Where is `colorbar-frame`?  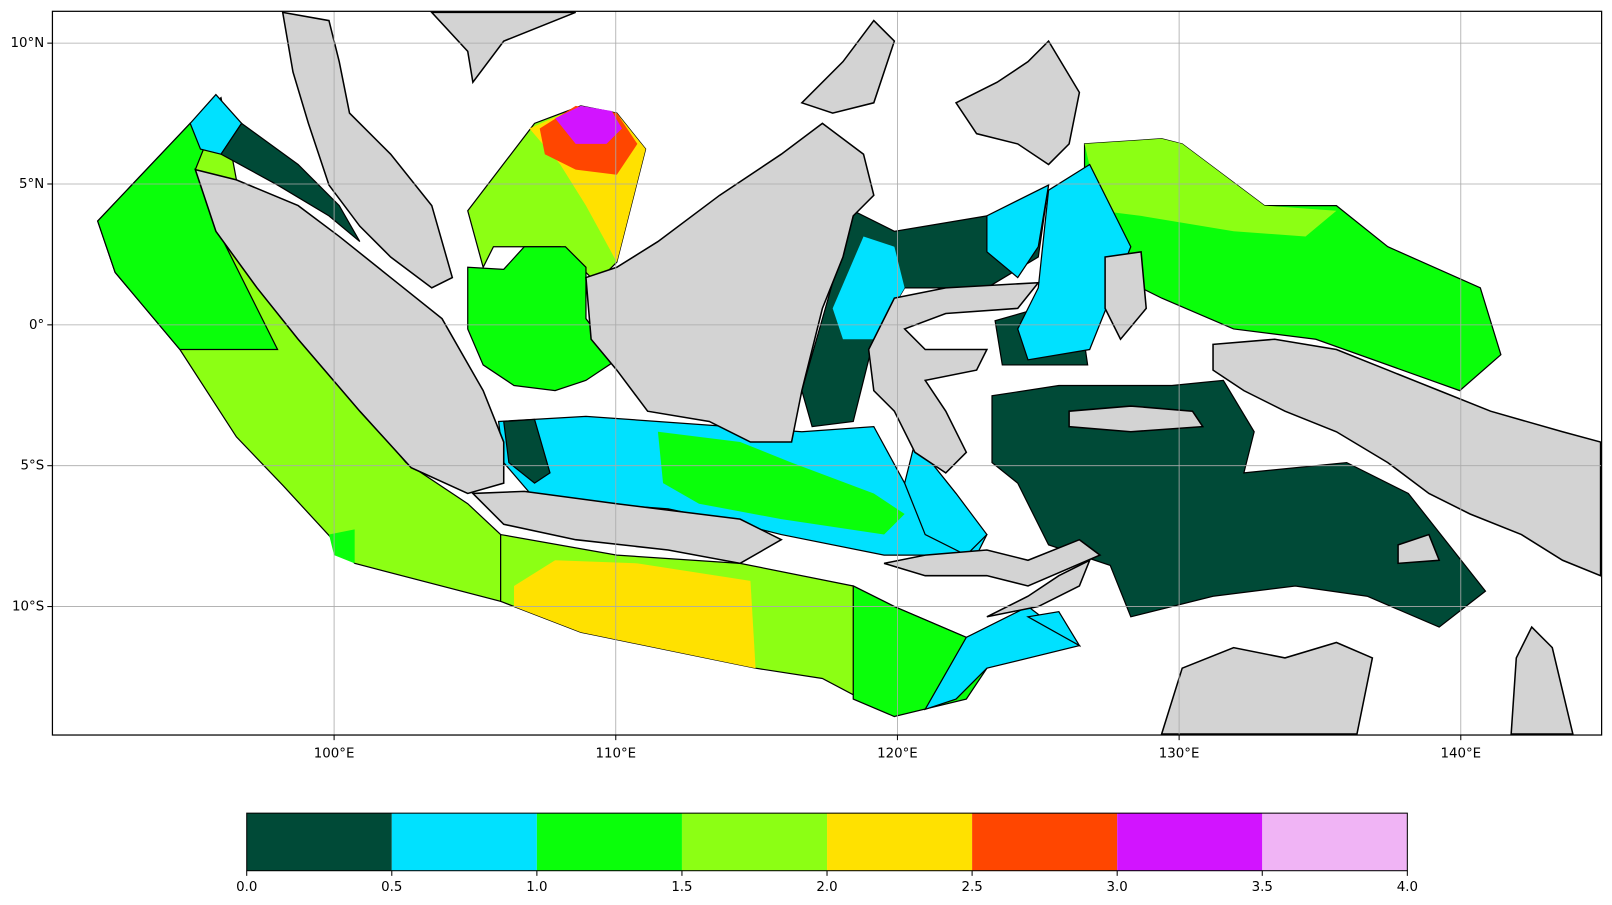 colorbar-frame is located at coordinates (827, 842).